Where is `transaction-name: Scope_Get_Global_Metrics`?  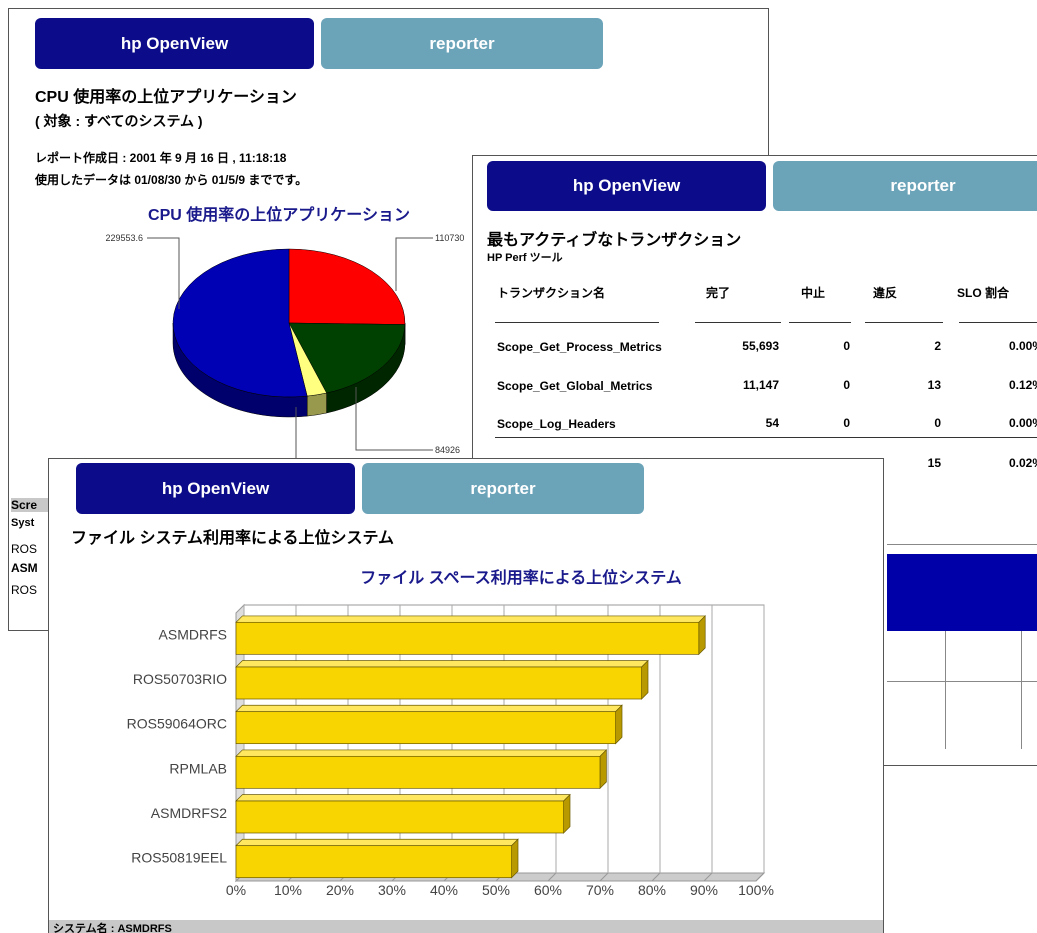
transaction-name: Scope_Get_Global_Metrics is located at coordinates (575, 386).